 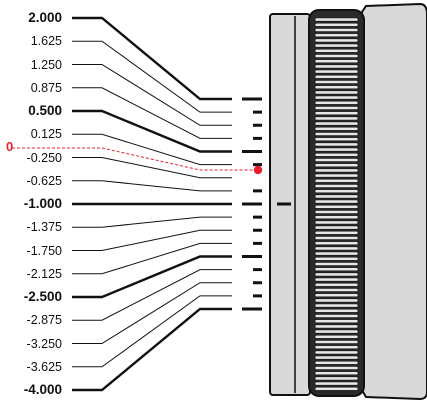 I want to click on scale-ticks, so click(x=252, y=204).